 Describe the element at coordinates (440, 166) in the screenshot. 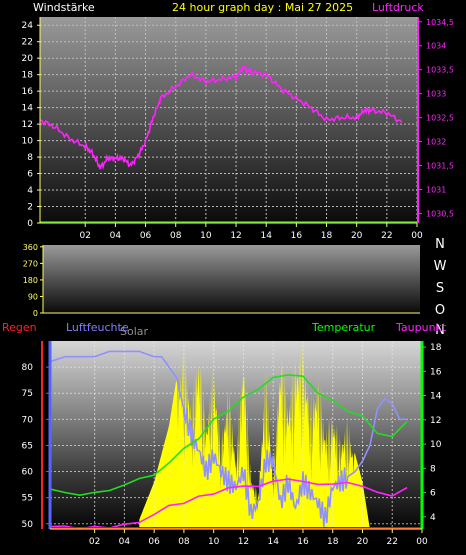

I see `pressure-y-tick-label: 1031,5` at that location.